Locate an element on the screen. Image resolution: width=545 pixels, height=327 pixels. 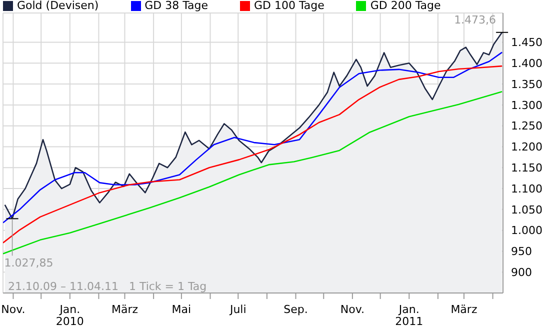
x-tick-label: Sep. is located at coordinates (296, 309).